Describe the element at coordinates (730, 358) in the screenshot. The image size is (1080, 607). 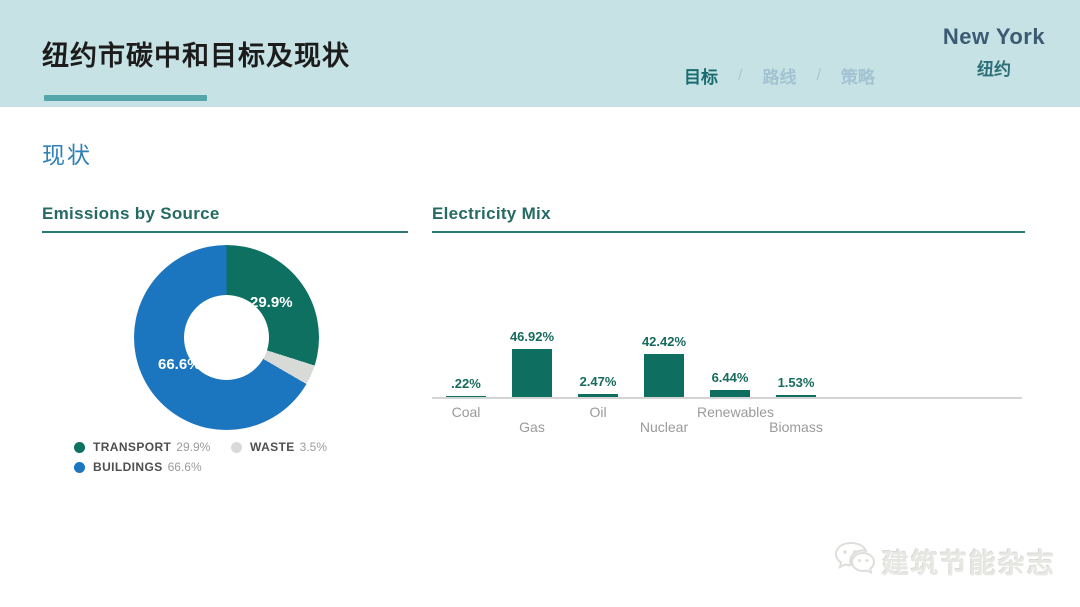
I see `bar-column-renewables: 6.44%` at that location.